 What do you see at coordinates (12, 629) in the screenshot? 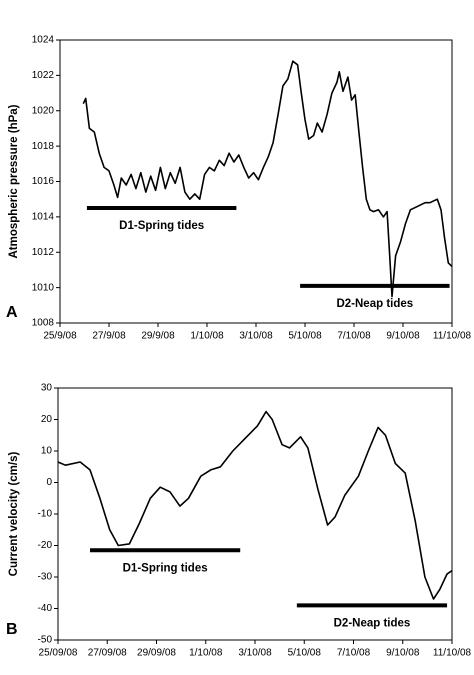
I see `panel-label: B` at bounding box center [12, 629].